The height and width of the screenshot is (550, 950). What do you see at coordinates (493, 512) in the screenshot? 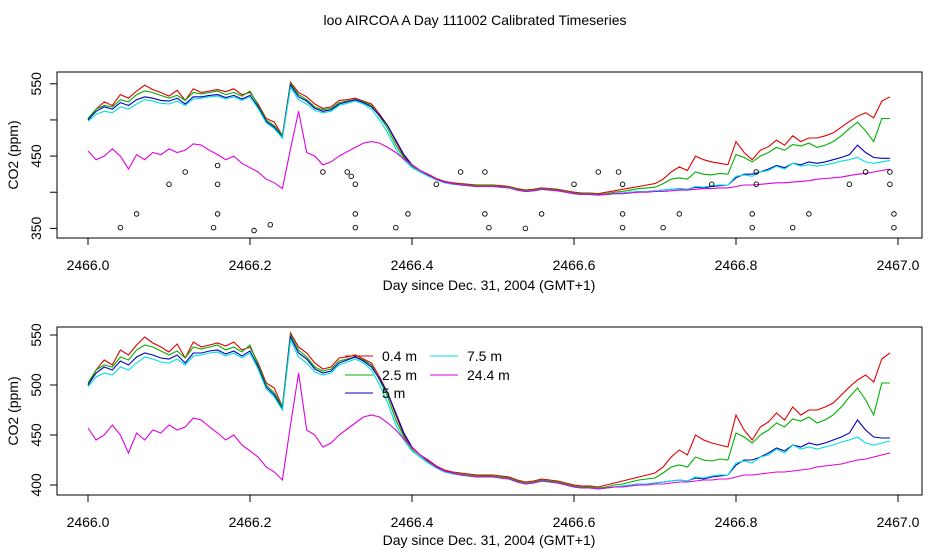
I see `x-axis-bottom: 2466.0 2466.2 2466.4 2466.6 2466.8 2467.0` at bounding box center [493, 512].